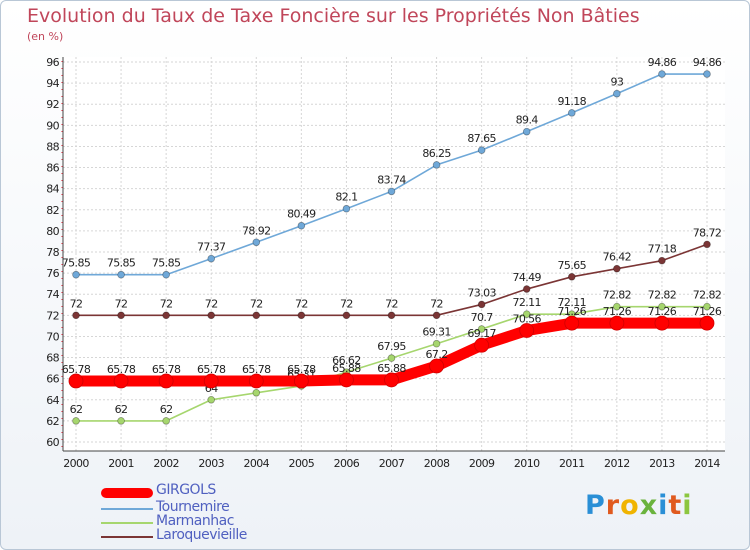  I want to click on y-tick-label: 94, so click(52, 83).